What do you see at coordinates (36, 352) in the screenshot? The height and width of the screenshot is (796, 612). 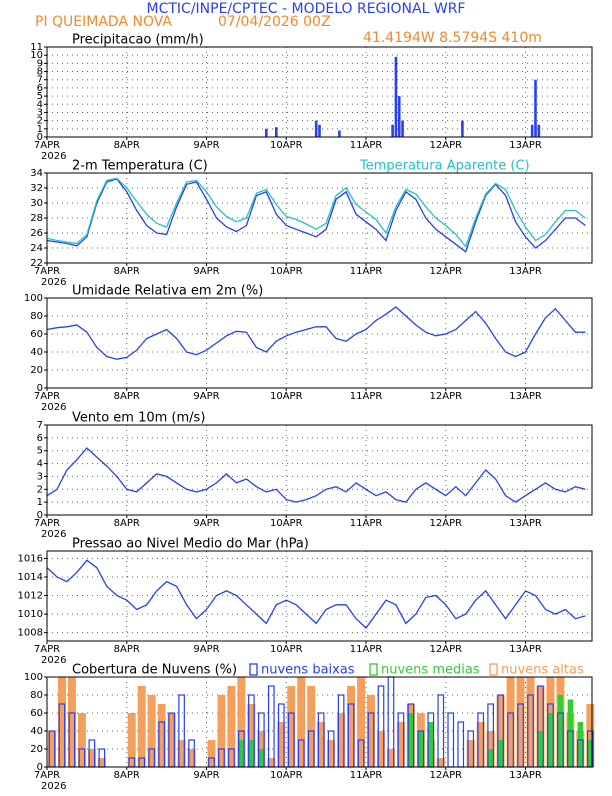 I see `y-tick-label: 40` at bounding box center [36, 352].